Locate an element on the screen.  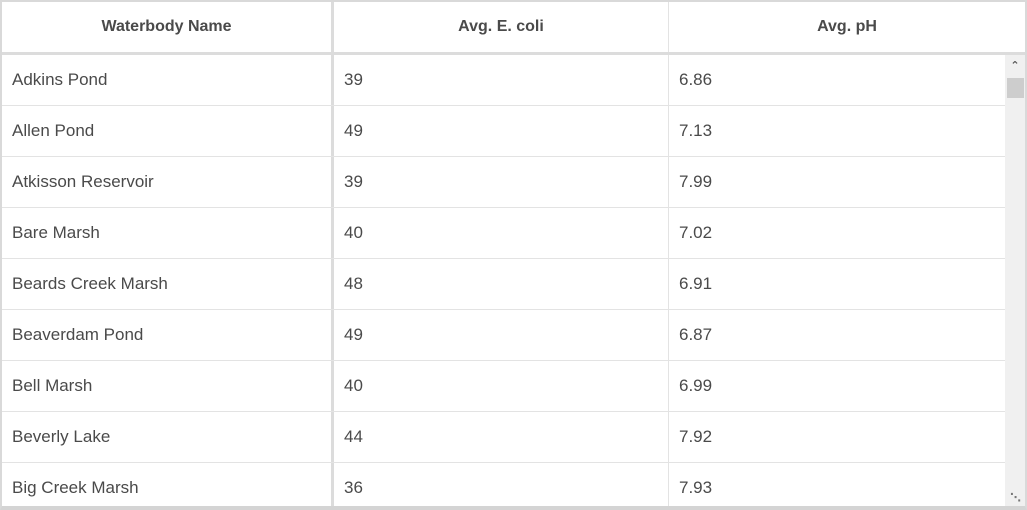
cell-waterbody-name: Bare Marsh is located at coordinates (168, 233).